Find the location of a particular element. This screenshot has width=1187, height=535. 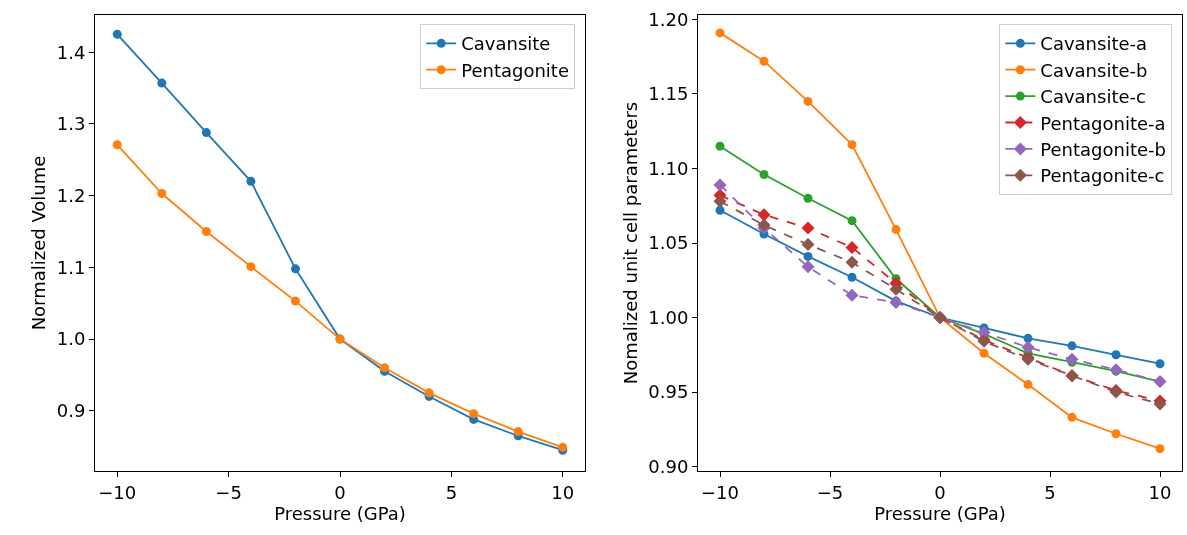

y-tick-label: 1.0 is located at coordinates (71, 339).